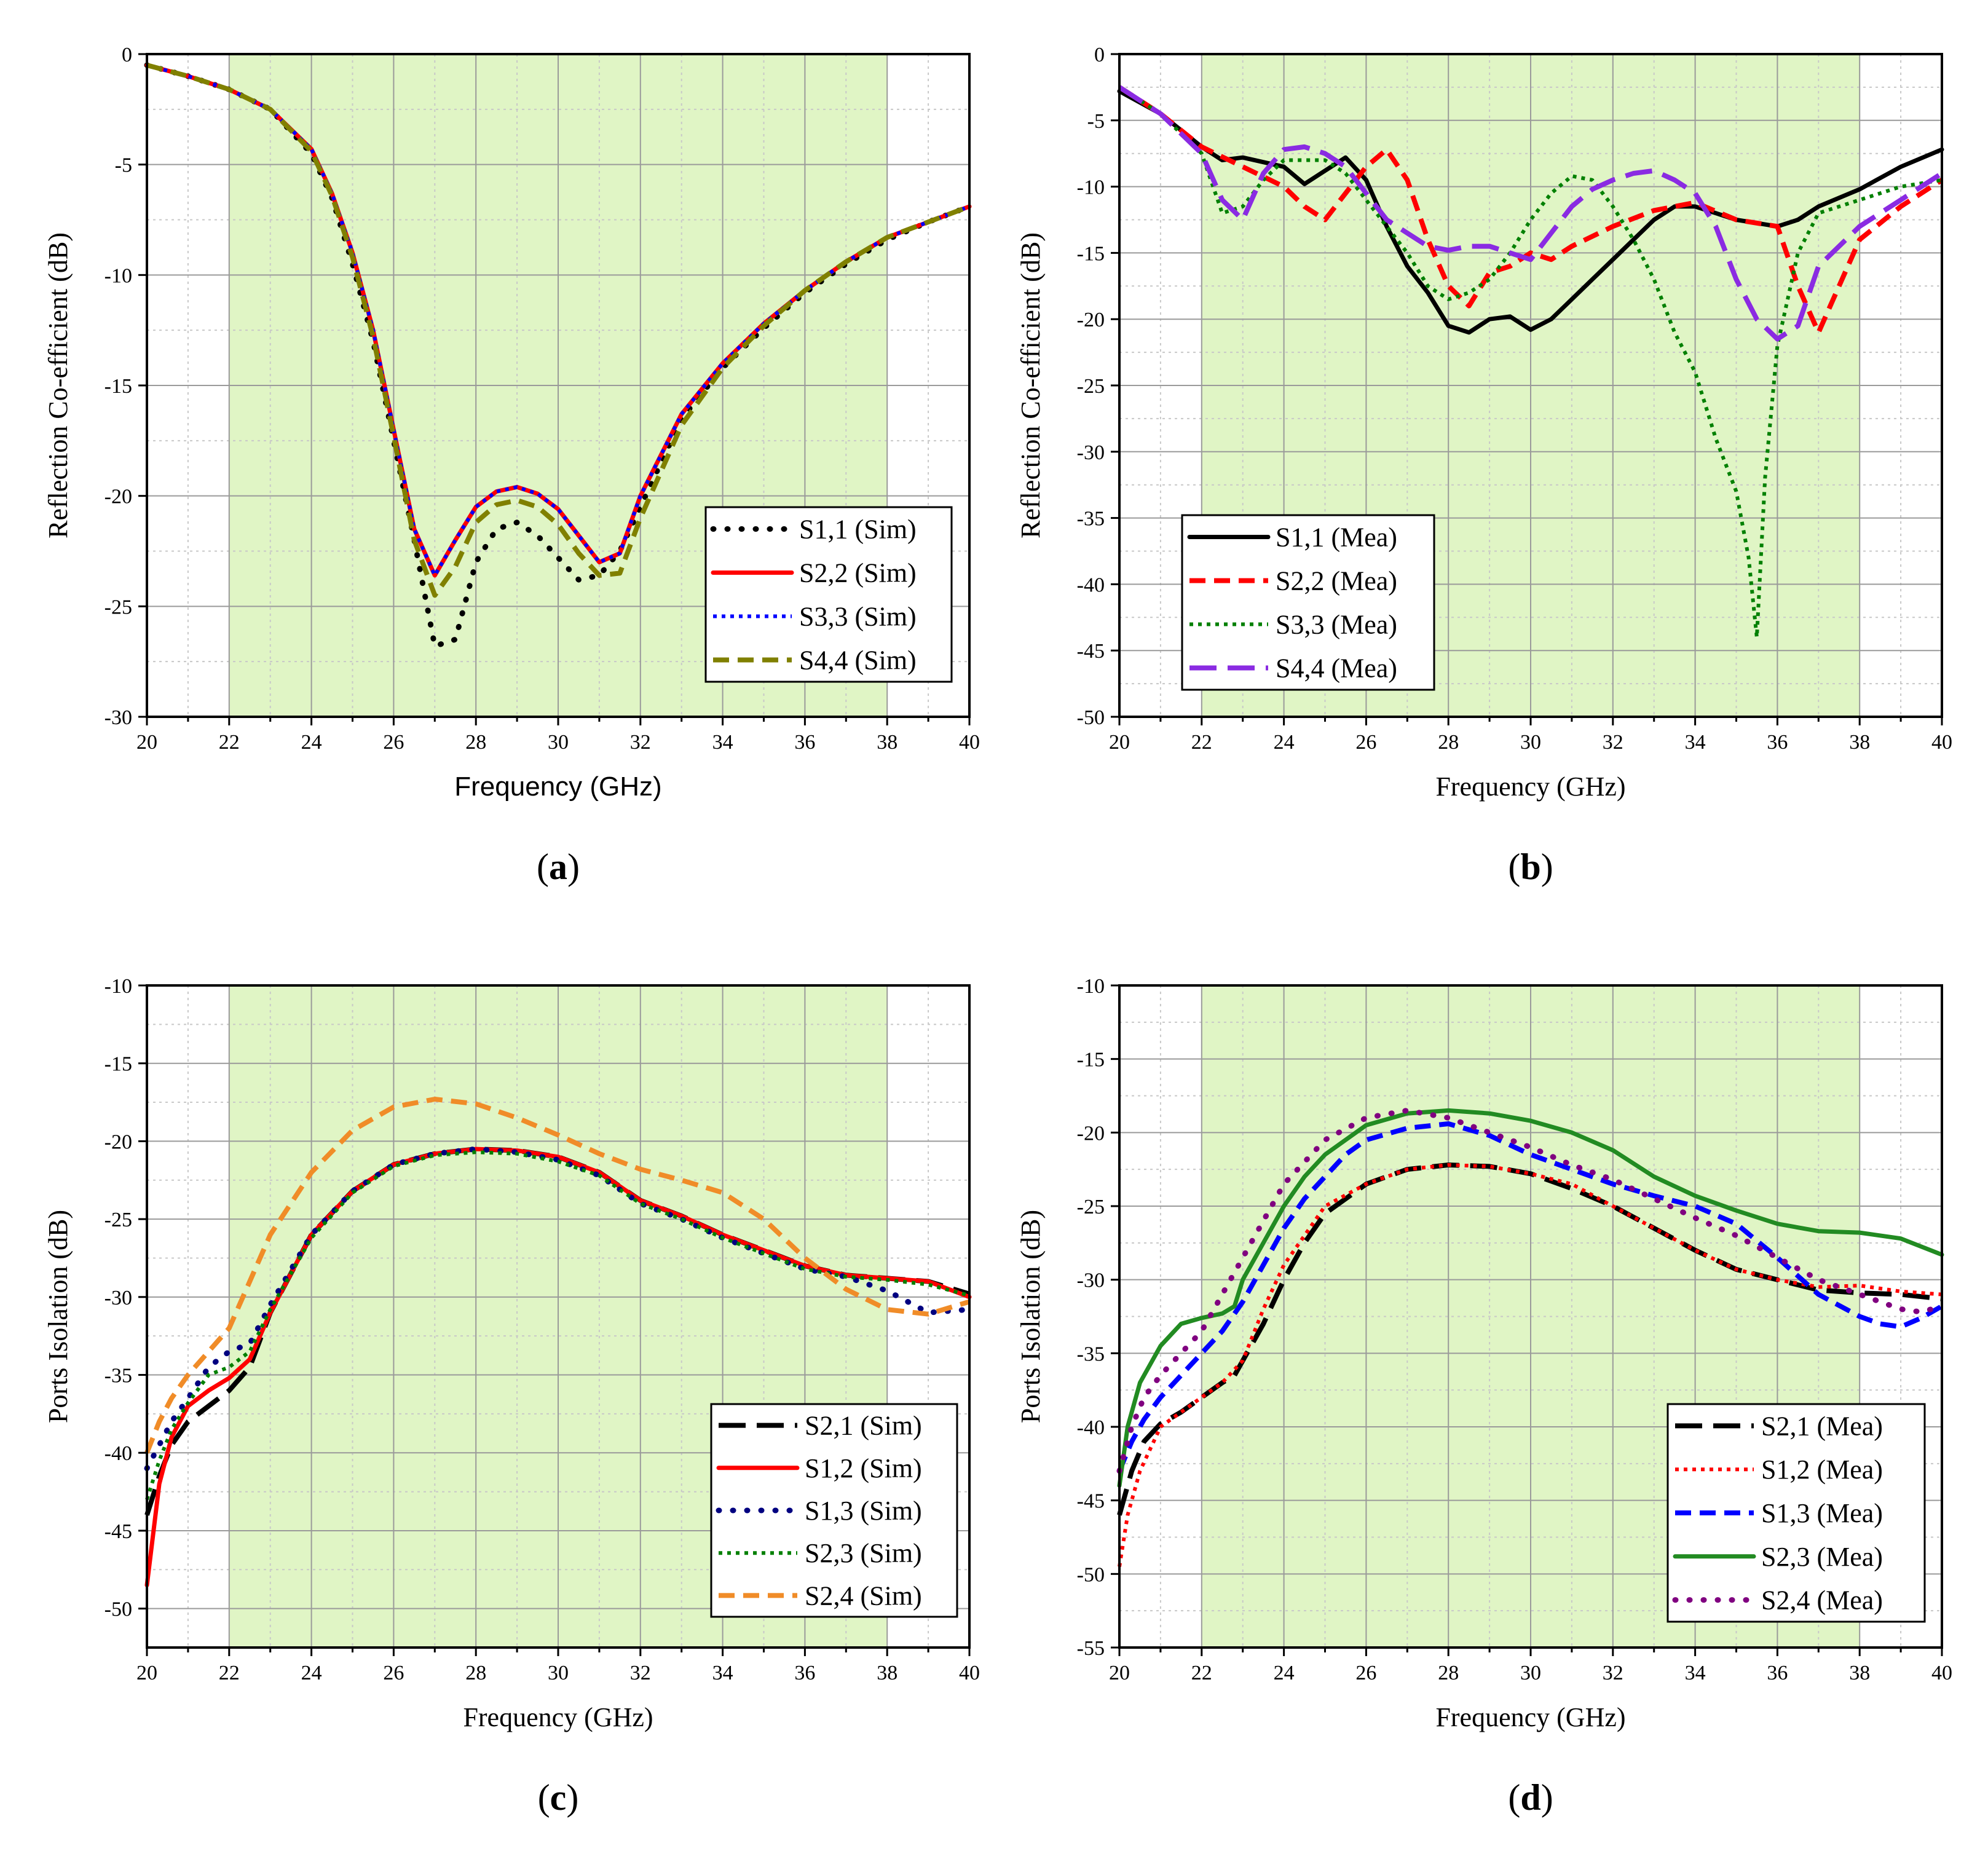  Describe the element at coordinates (1336, 581) in the screenshot. I see `legend-label: S2,2 (Mea)` at that location.